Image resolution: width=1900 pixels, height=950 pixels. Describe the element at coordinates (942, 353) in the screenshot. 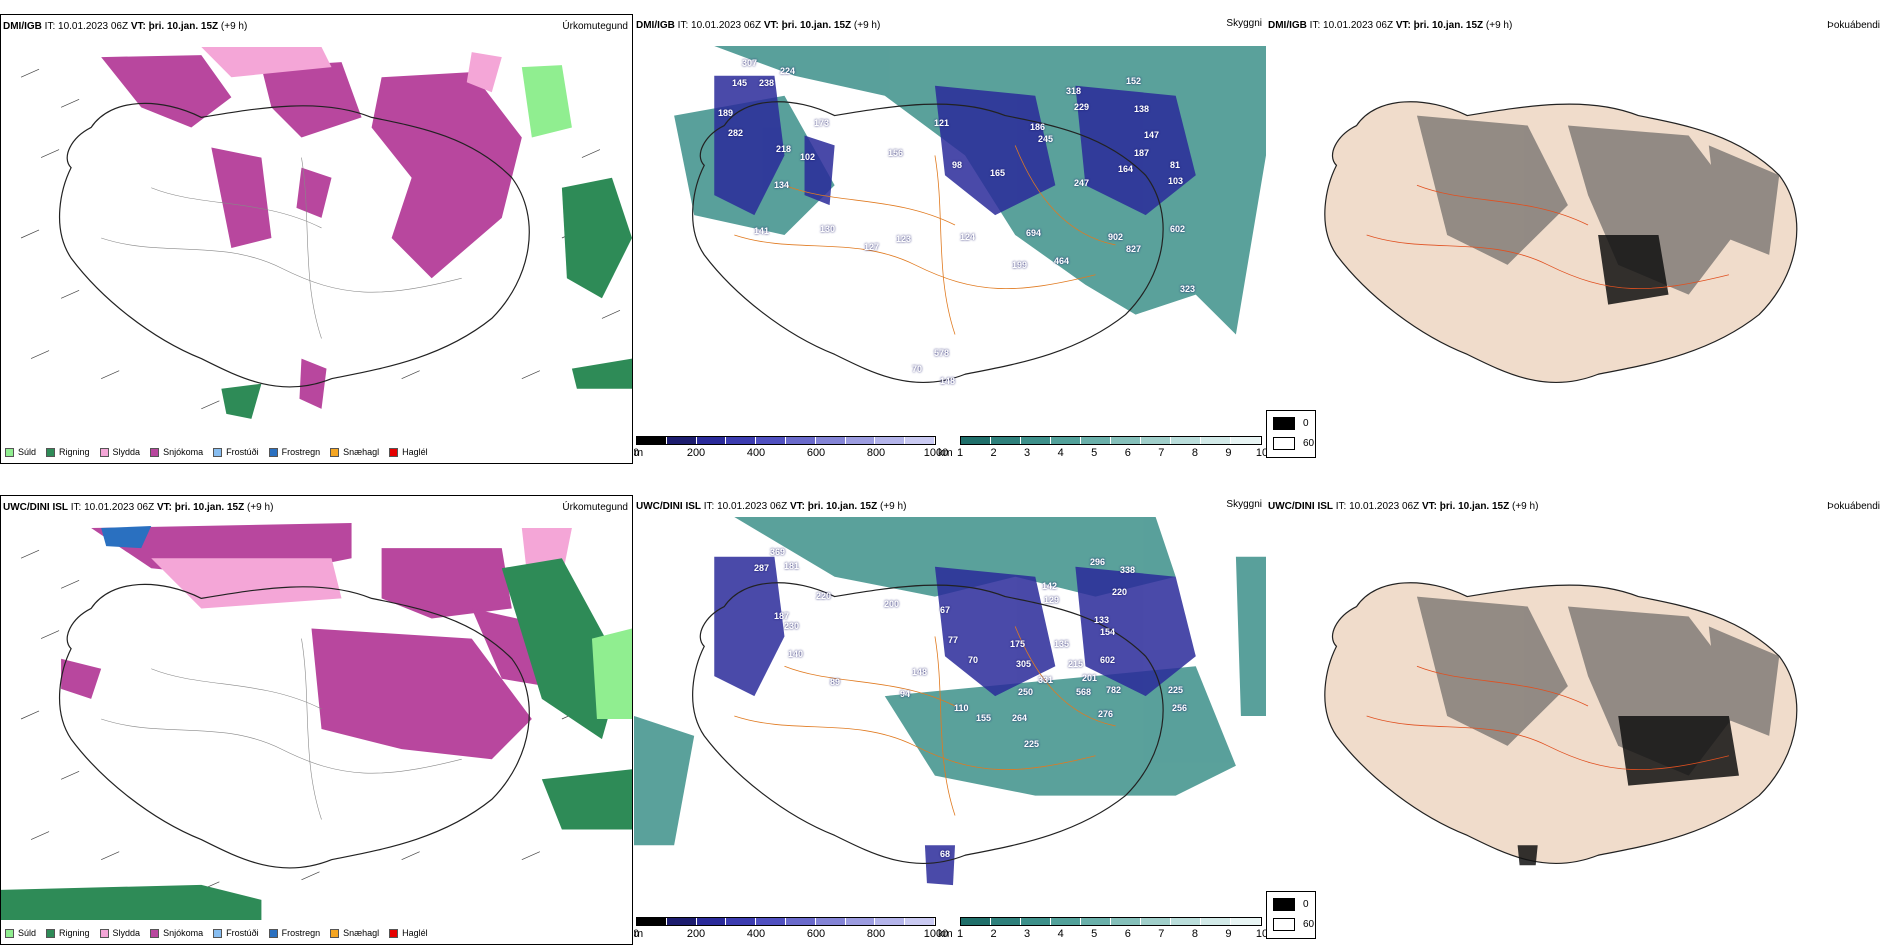

I see `ceiling-label: 578` at that location.